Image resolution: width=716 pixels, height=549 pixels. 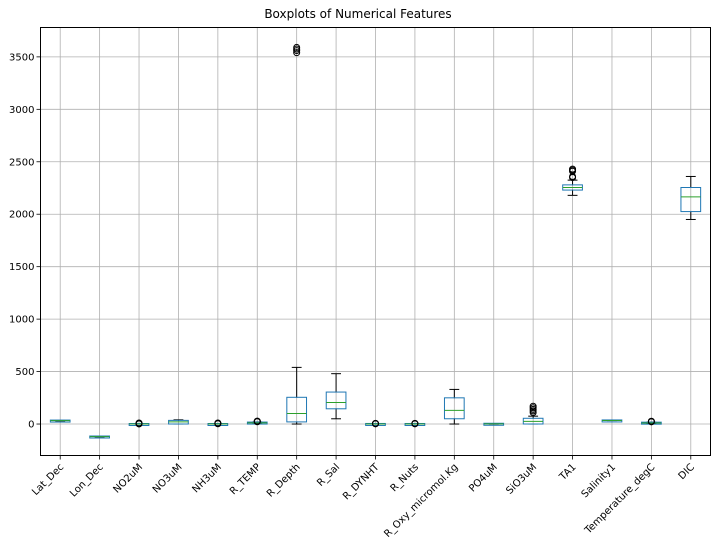 What do you see at coordinates (357, 14) in the screenshot?
I see `chart-title: Boxplots of Numerical Features` at bounding box center [357, 14].